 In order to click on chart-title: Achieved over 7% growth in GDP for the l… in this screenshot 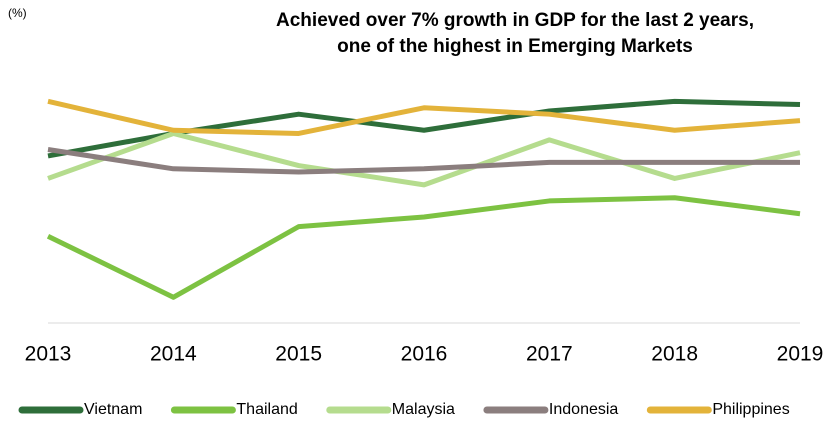, I will do `click(515, 20)`.